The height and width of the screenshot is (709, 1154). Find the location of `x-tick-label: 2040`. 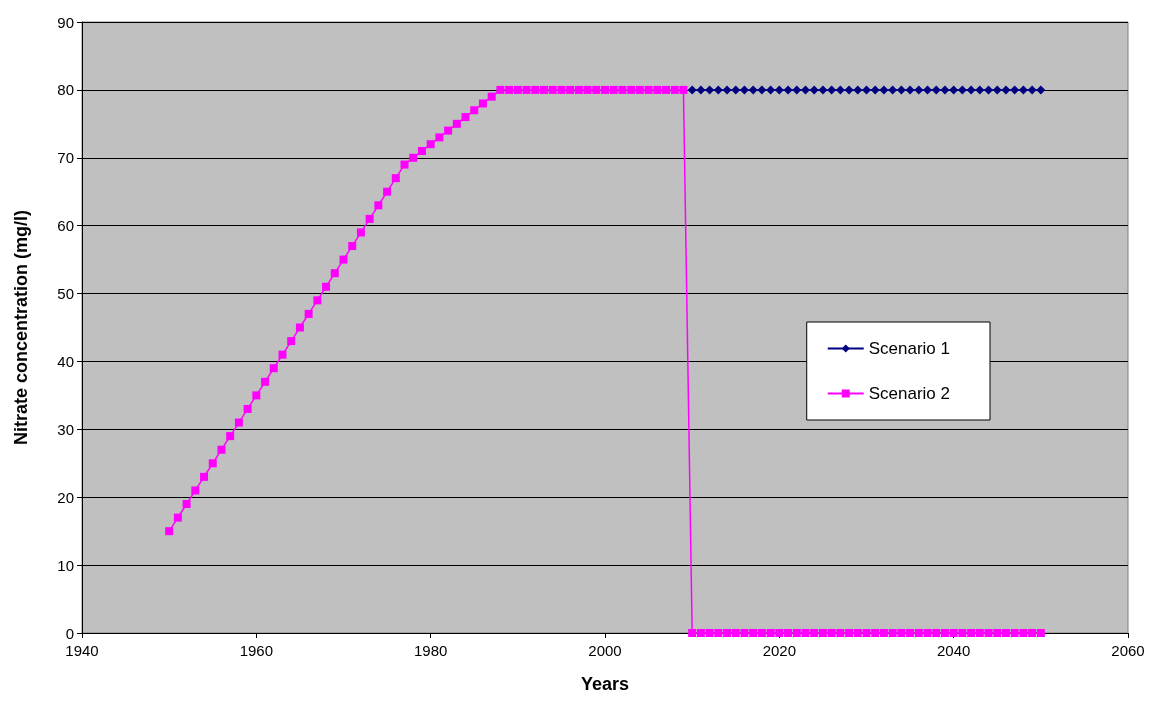

x-tick-label: 2040 is located at coordinates (953, 650).